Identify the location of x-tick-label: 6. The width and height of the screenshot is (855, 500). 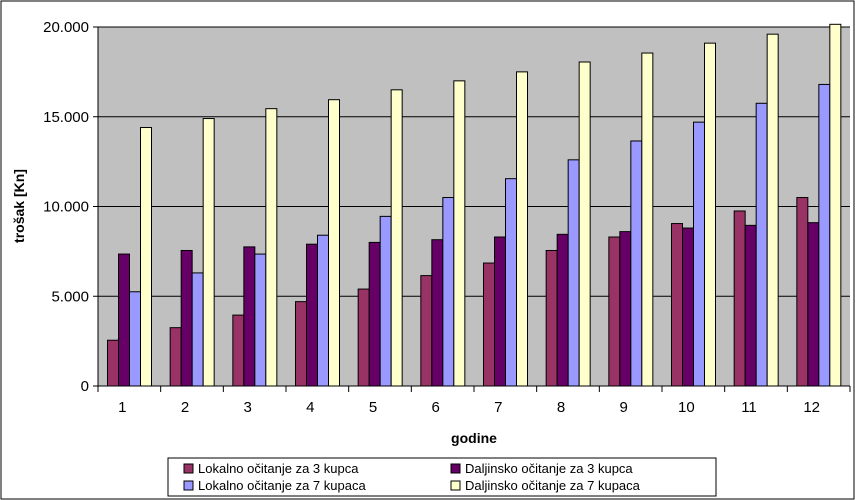
(435, 407).